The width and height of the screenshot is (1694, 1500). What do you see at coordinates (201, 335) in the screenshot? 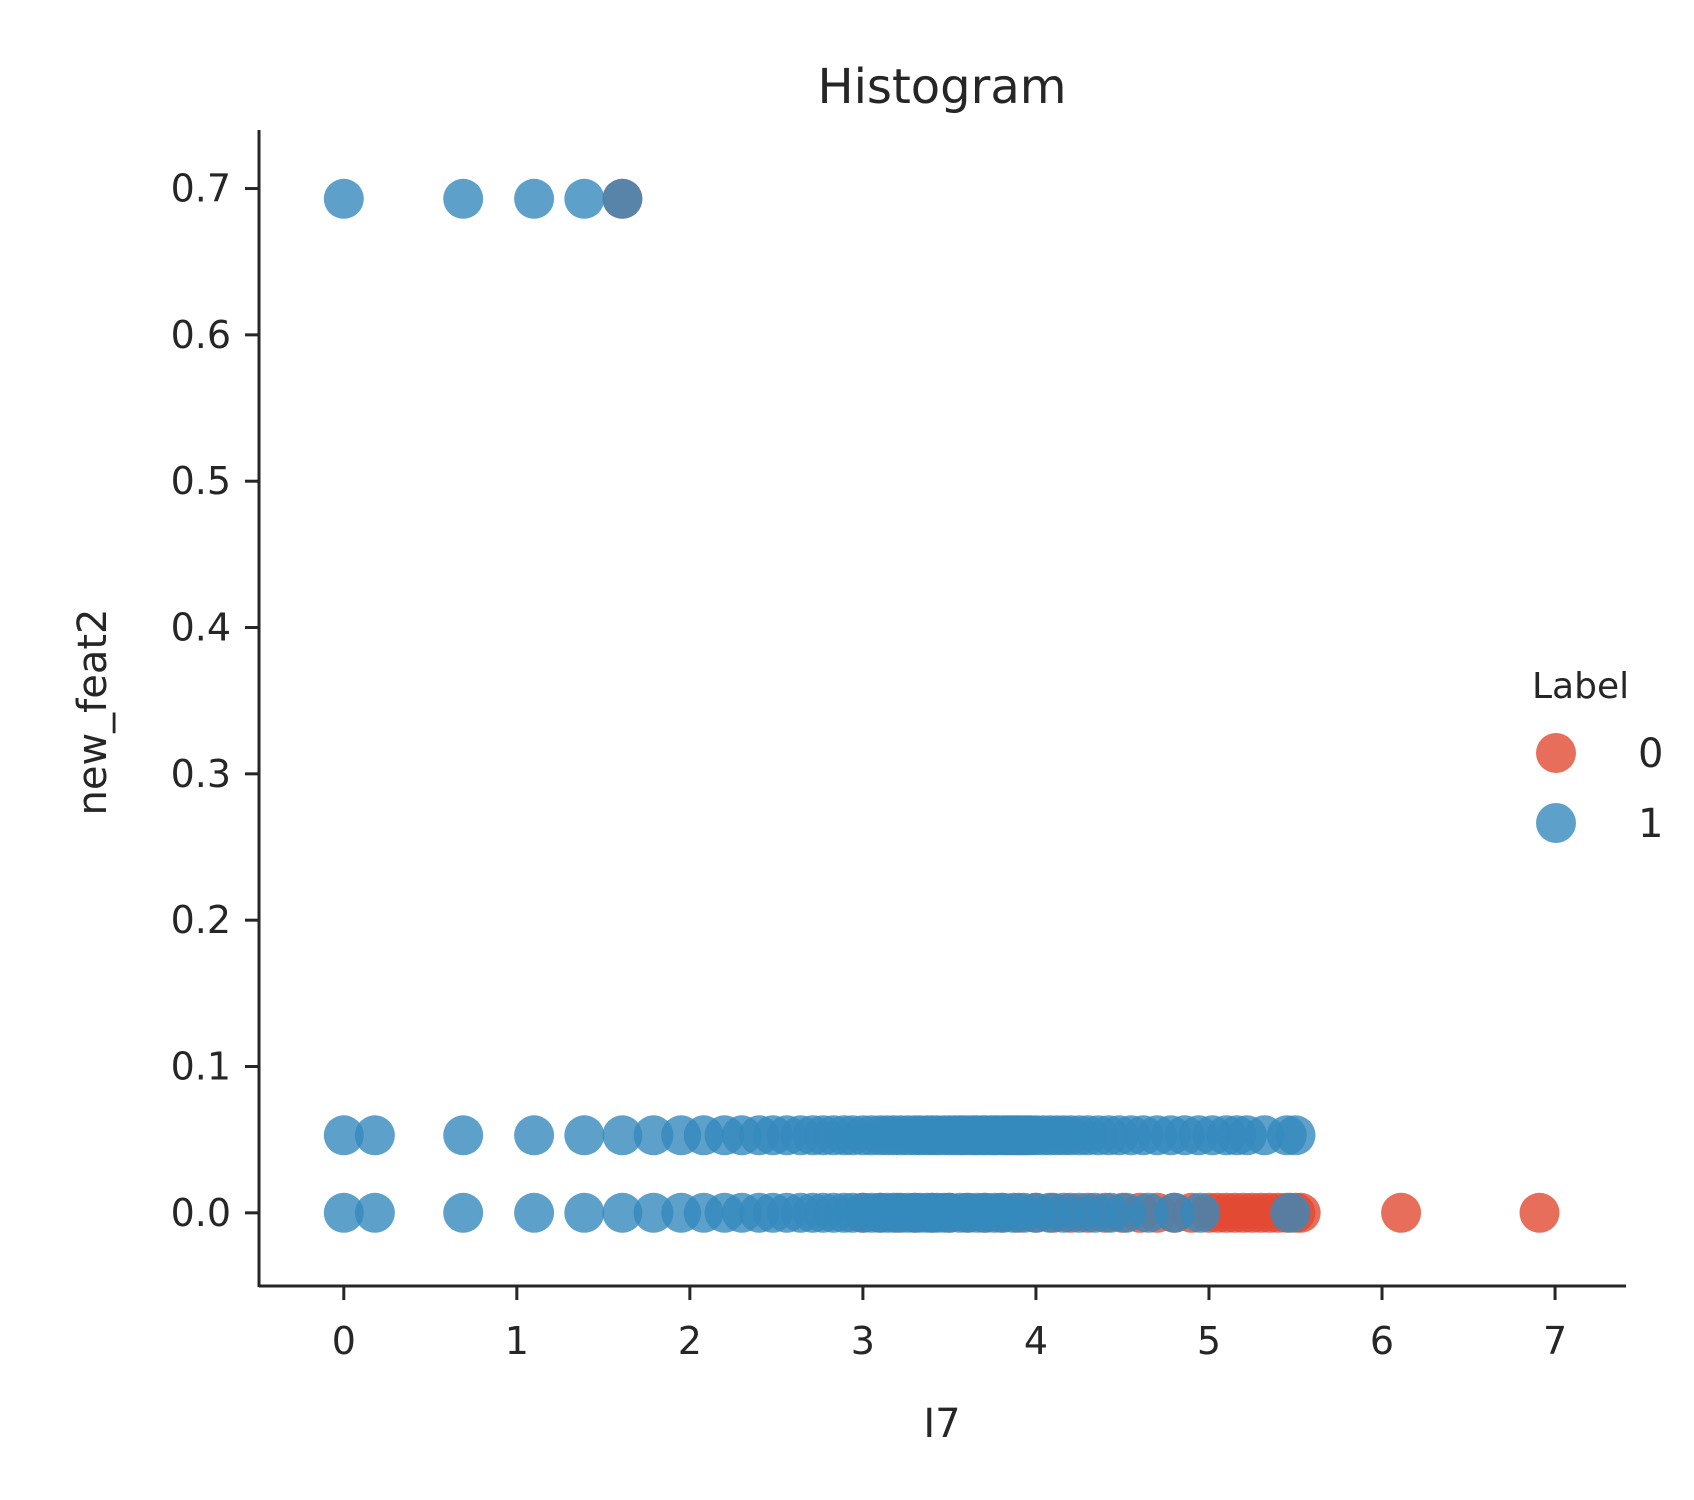
I see `y-tick-label-6: 0.6` at bounding box center [201, 335].